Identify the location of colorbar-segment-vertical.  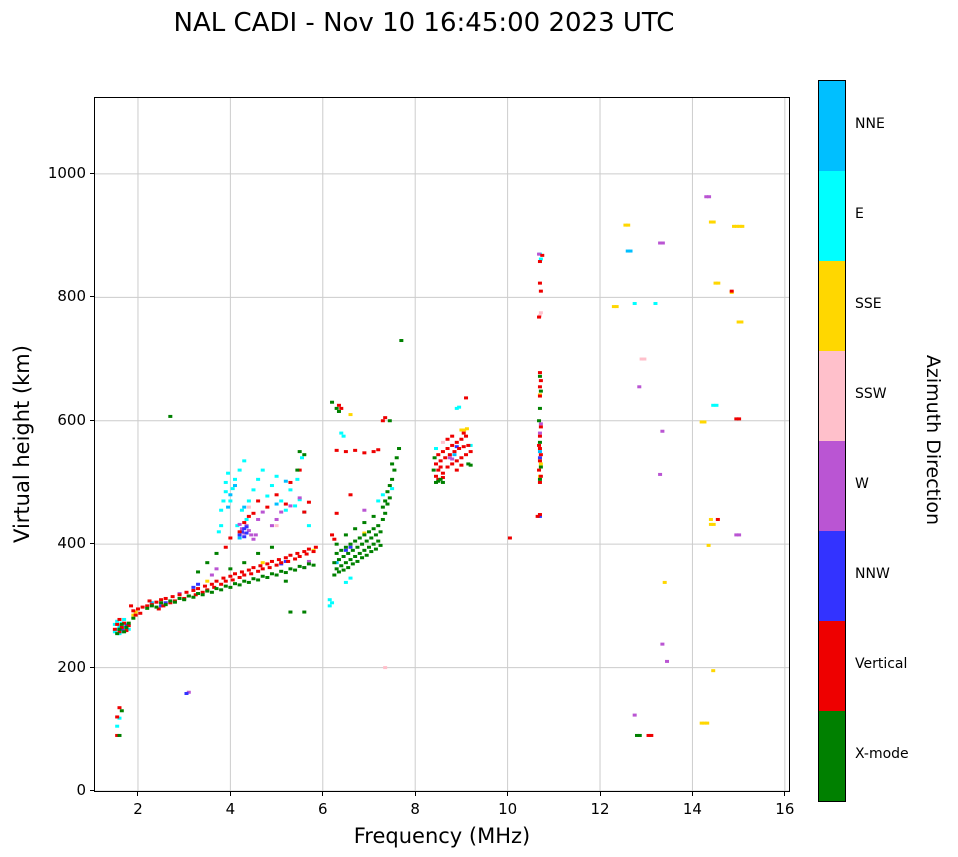
(832, 666).